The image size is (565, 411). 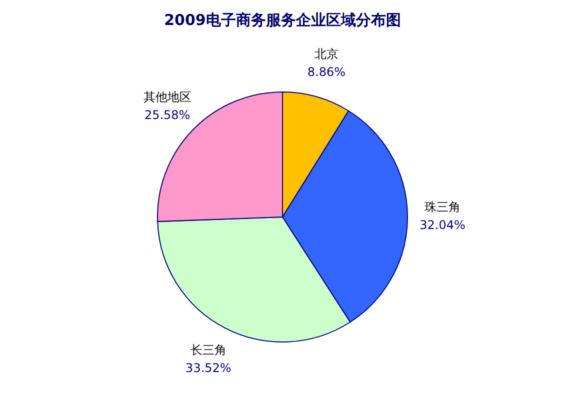 I want to click on data-label: 8.86%, so click(x=326, y=72).